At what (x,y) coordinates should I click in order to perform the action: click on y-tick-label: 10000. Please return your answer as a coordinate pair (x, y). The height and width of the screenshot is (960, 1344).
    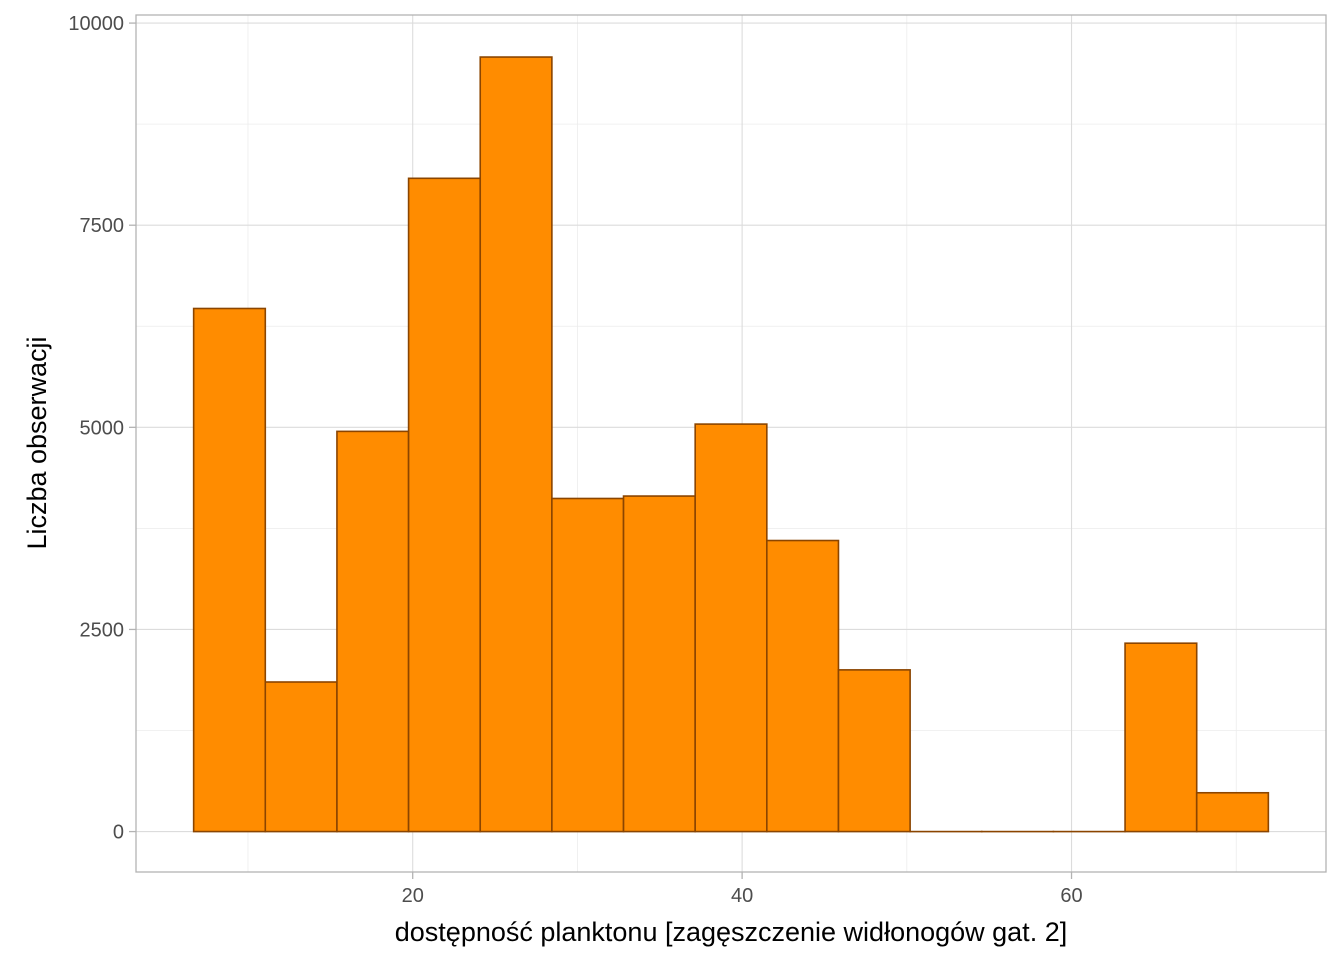
    Looking at the image, I should click on (96, 24).